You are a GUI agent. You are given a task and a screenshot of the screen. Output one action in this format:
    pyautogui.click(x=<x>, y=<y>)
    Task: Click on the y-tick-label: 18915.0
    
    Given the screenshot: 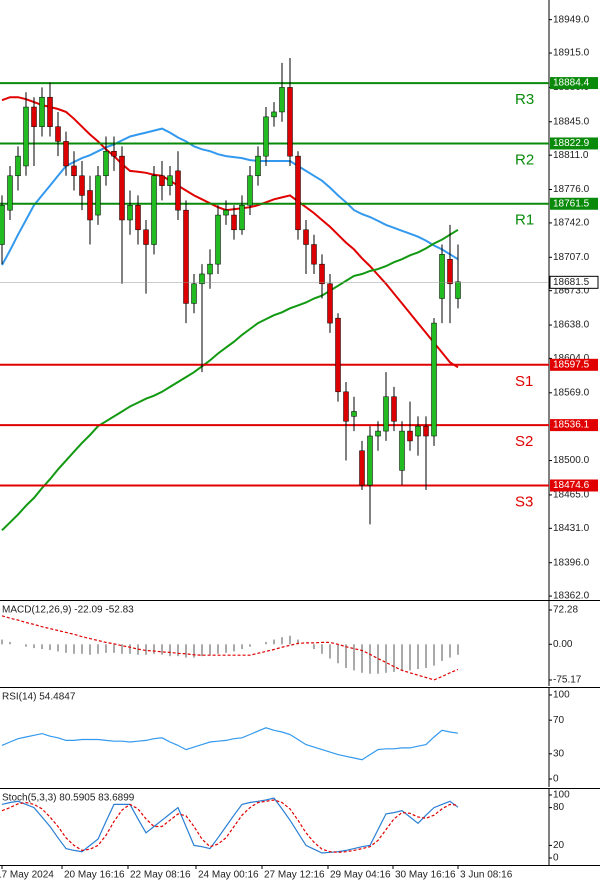 What is the action you would take?
    pyautogui.click(x=571, y=53)
    